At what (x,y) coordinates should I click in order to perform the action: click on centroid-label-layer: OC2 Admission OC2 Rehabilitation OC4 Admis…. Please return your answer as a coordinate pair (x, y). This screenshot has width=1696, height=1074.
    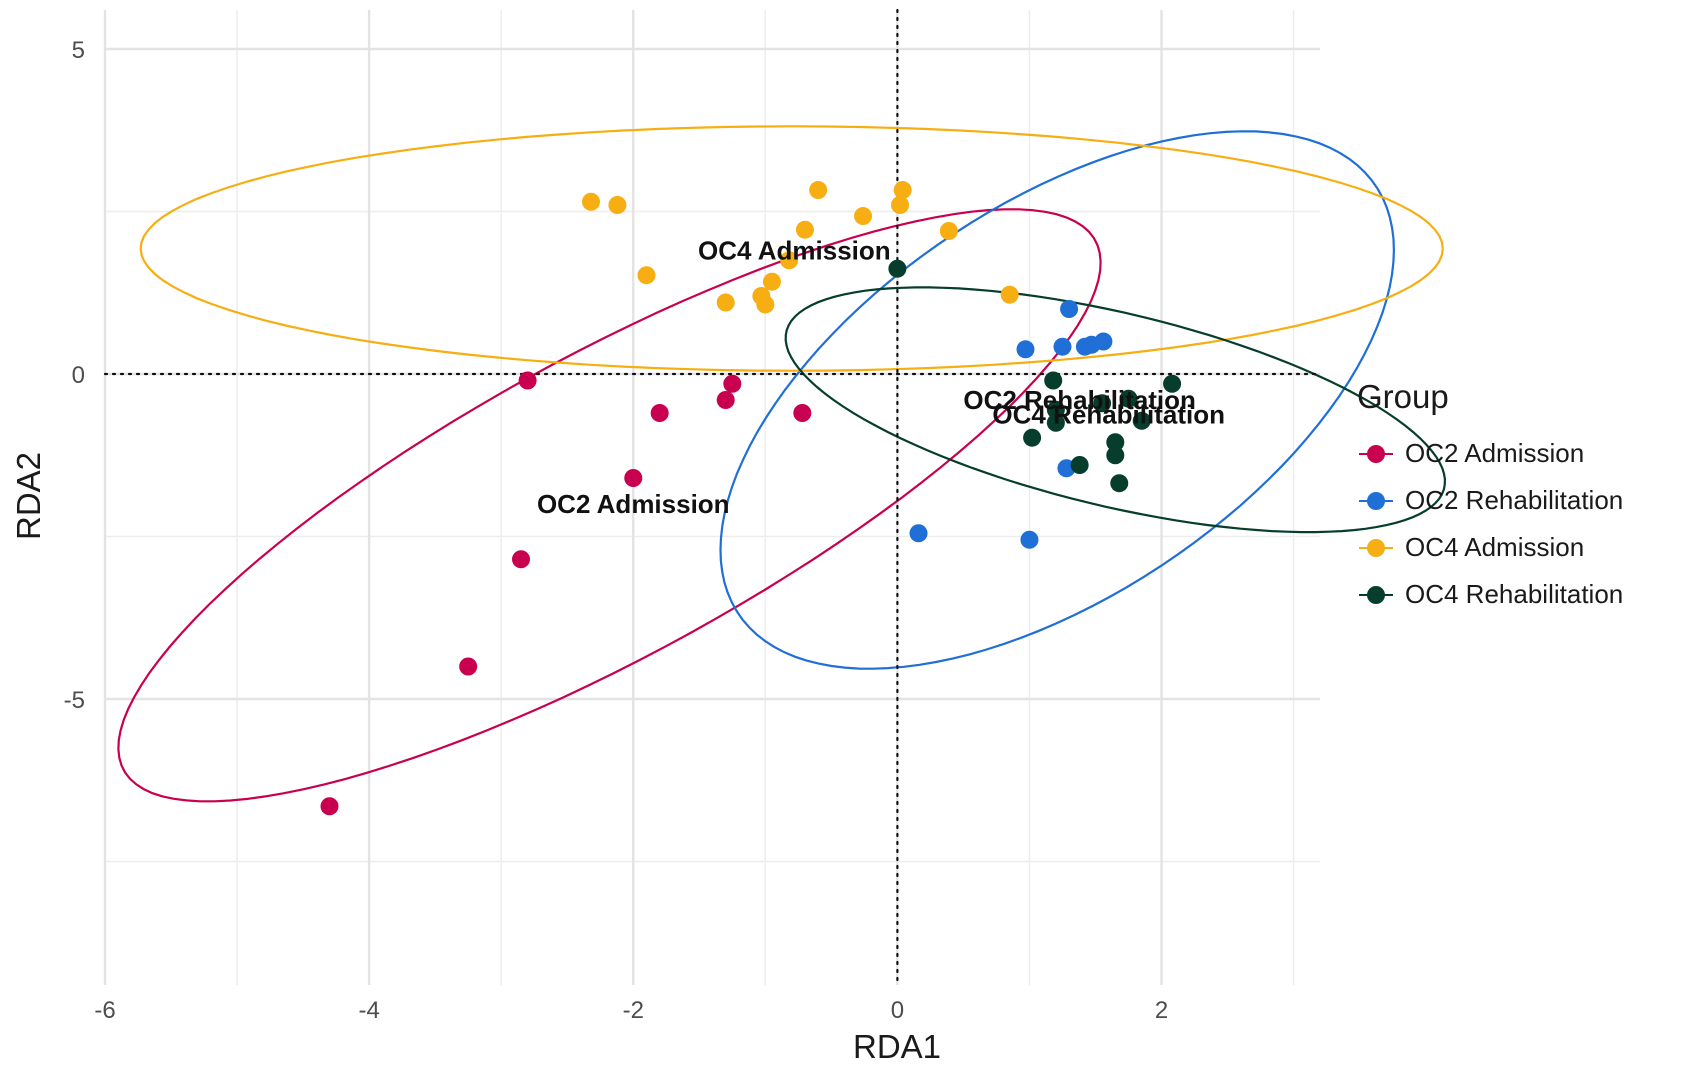
    Looking at the image, I should click on (881, 378).